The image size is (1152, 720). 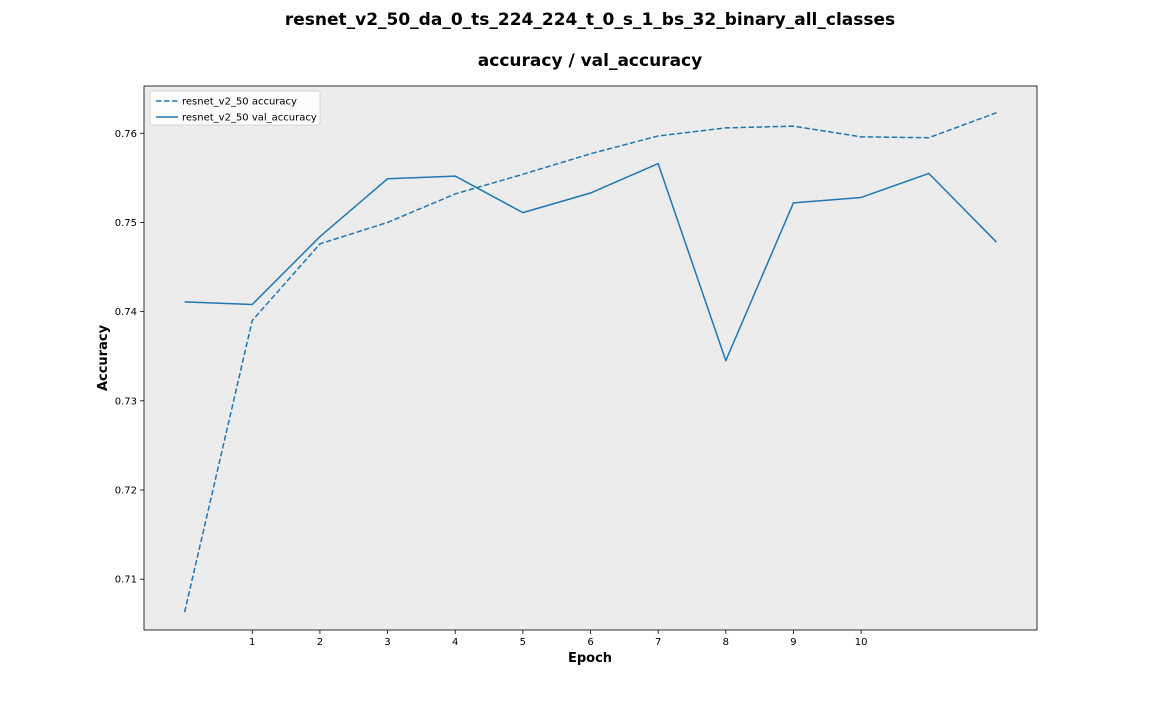 What do you see at coordinates (590, 642) in the screenshot?
I see `x-tick-label: 6` at bounding box center [590, 642].